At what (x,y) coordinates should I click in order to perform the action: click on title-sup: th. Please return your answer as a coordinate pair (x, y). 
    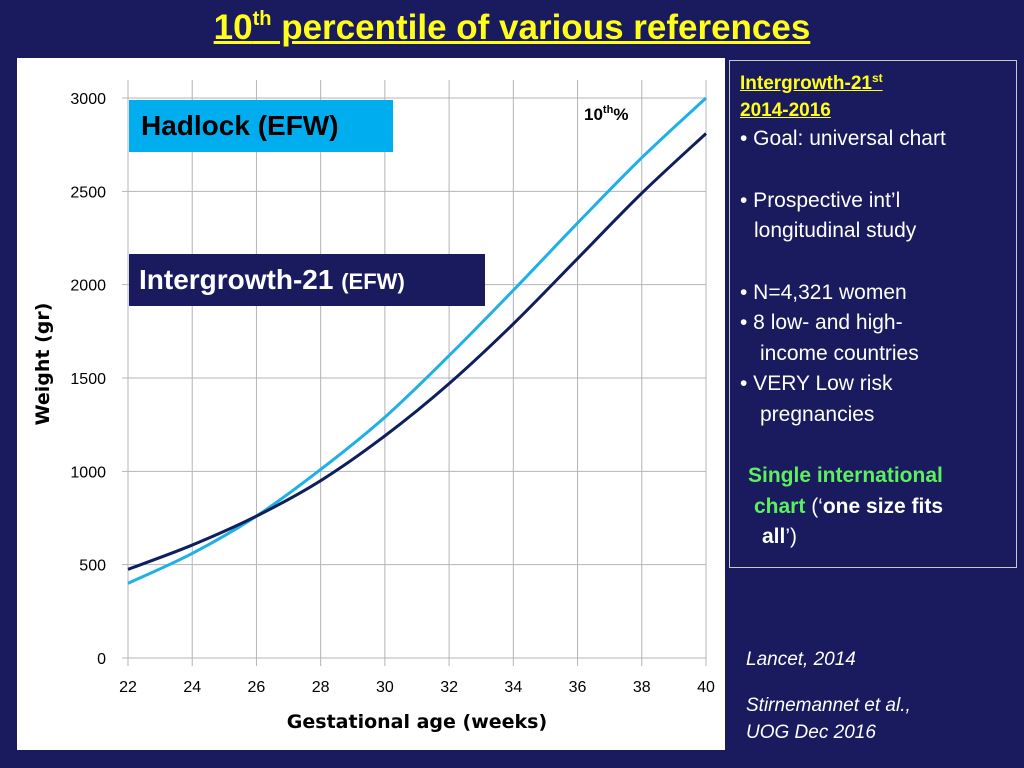
    Looking at the image, I should click on (262, 19).